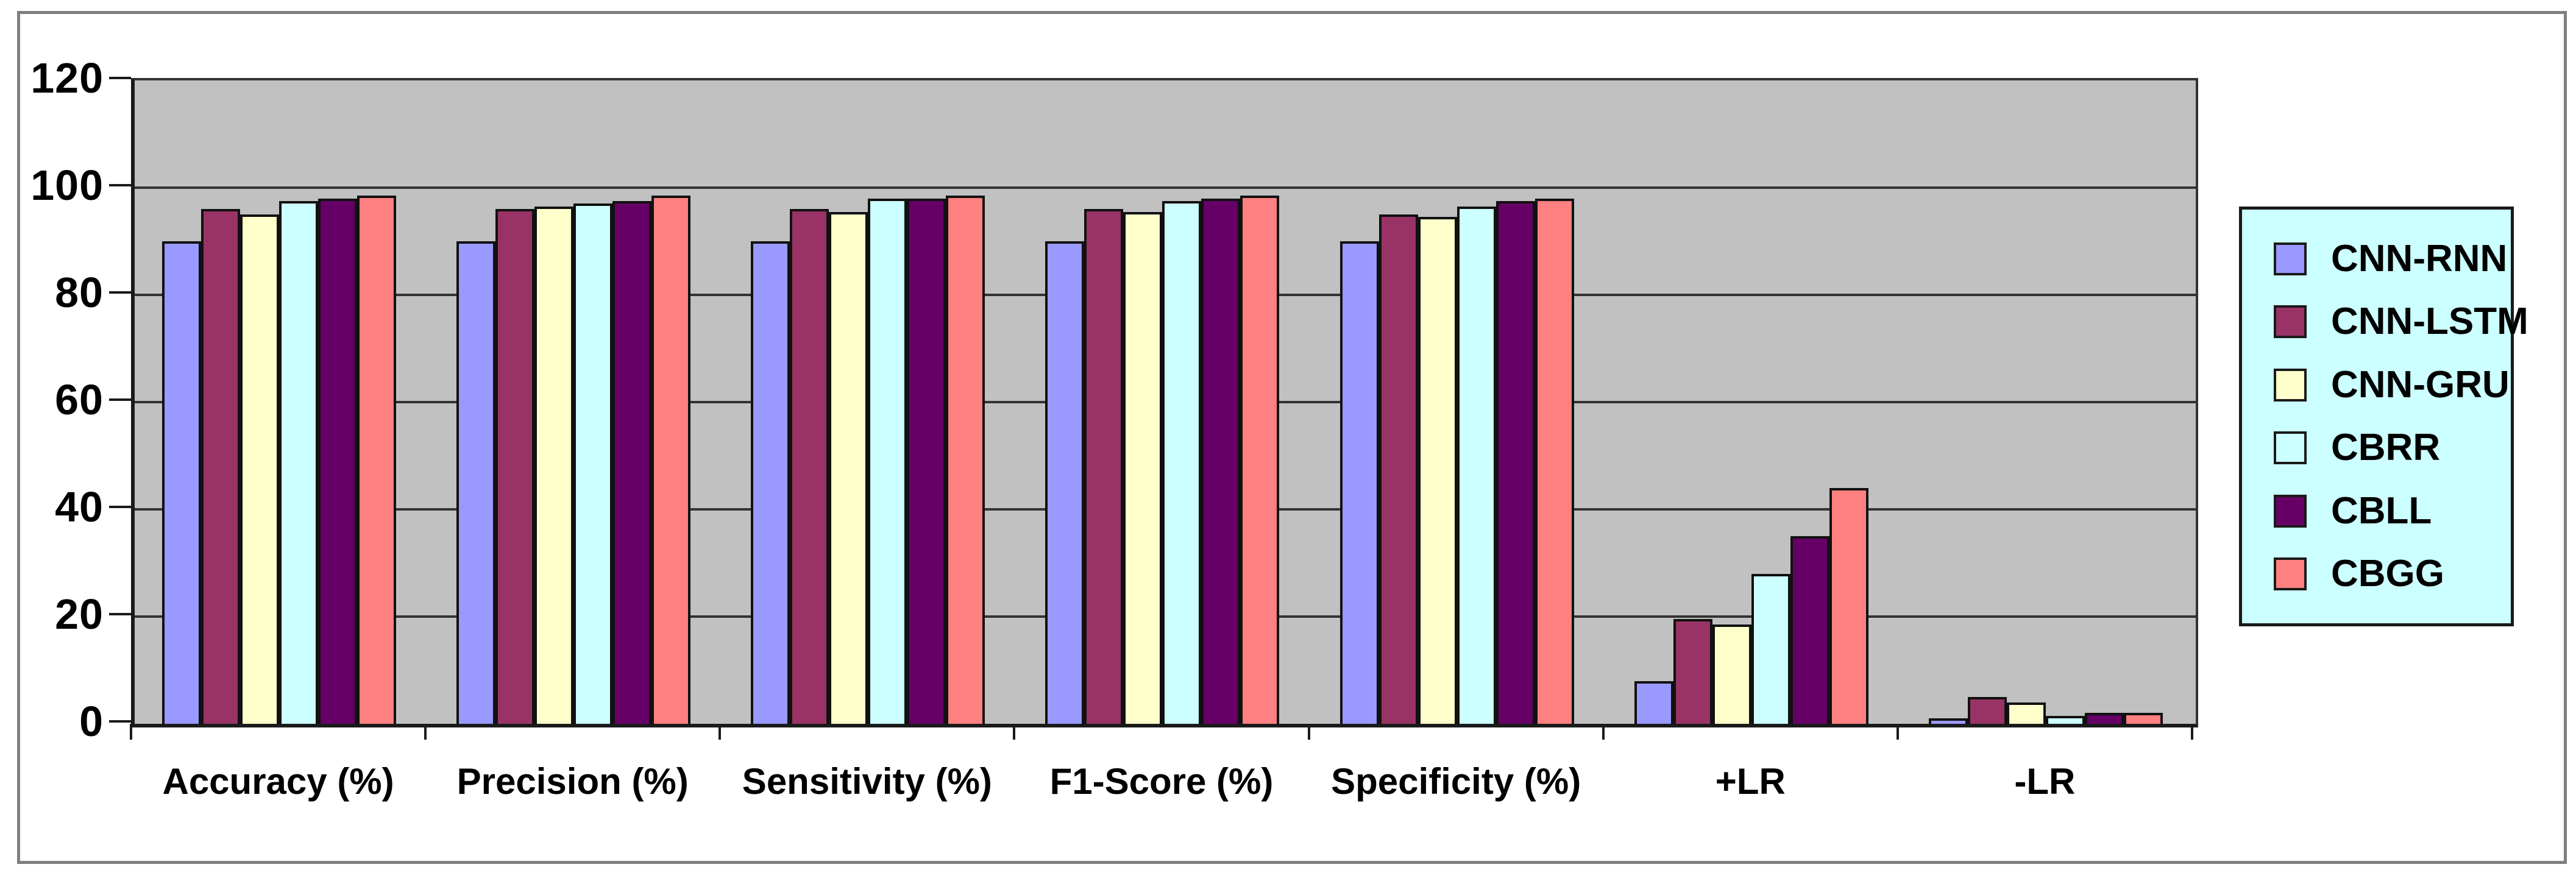 This screenshot has height=881, width=2576. Describe the element at coordinates (2382, 510) in the screenshot. I see `legend-label: CBLL` at that location.